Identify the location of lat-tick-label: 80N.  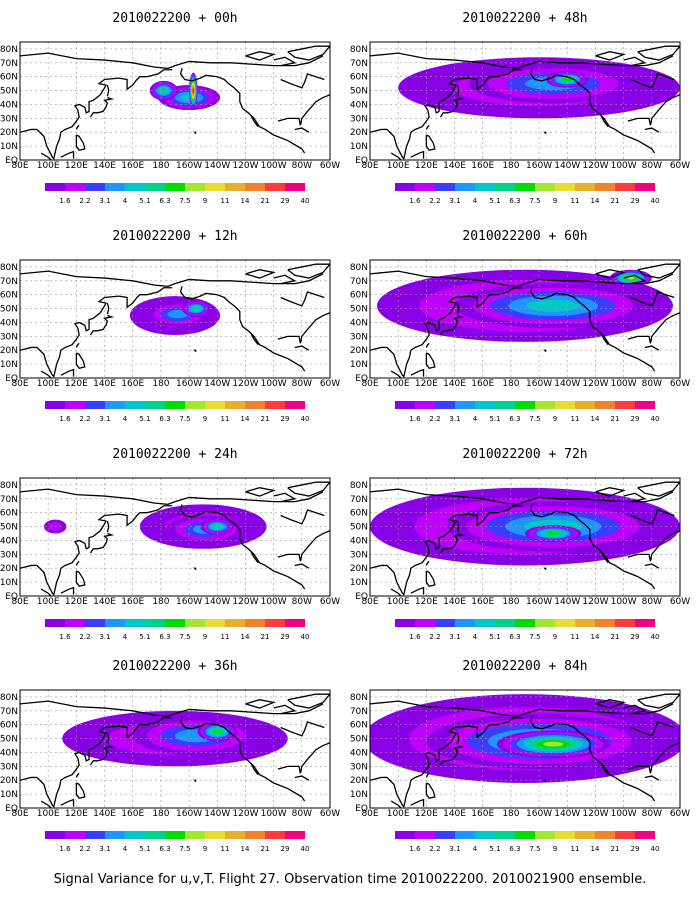
(359, 698).